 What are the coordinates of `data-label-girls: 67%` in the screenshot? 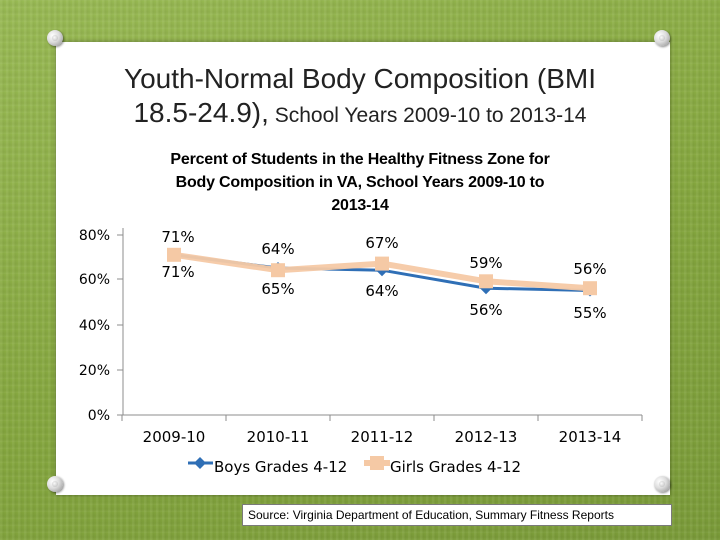 It's located at (381, 243).